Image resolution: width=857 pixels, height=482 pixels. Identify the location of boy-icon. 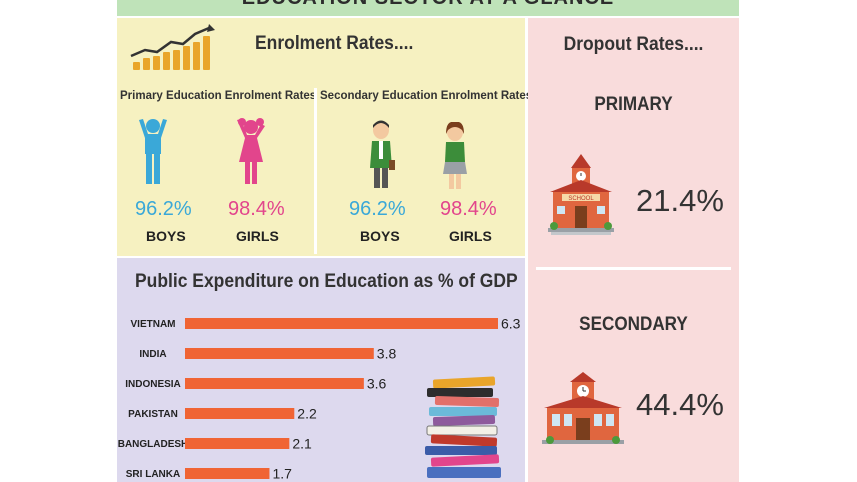
(153, 151).